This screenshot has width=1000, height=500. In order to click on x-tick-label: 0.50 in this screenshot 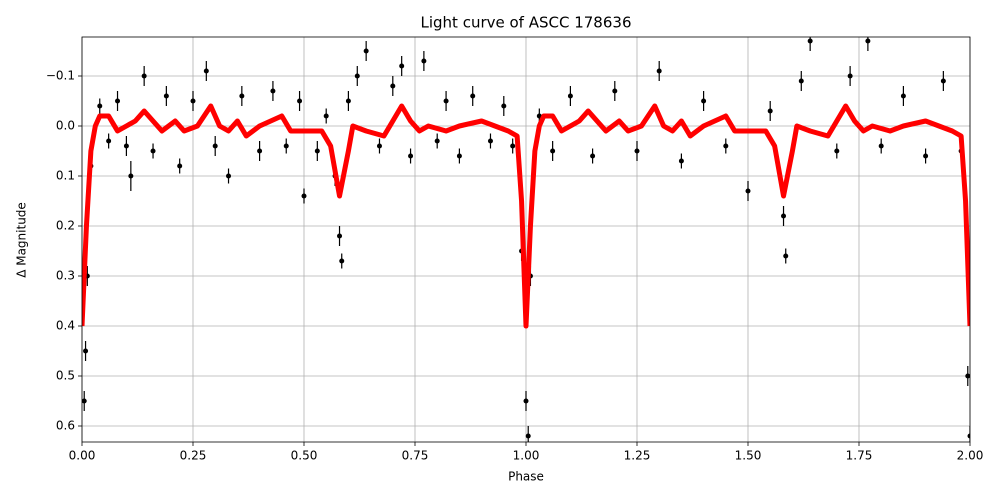, I will do `click(304, 456)`.